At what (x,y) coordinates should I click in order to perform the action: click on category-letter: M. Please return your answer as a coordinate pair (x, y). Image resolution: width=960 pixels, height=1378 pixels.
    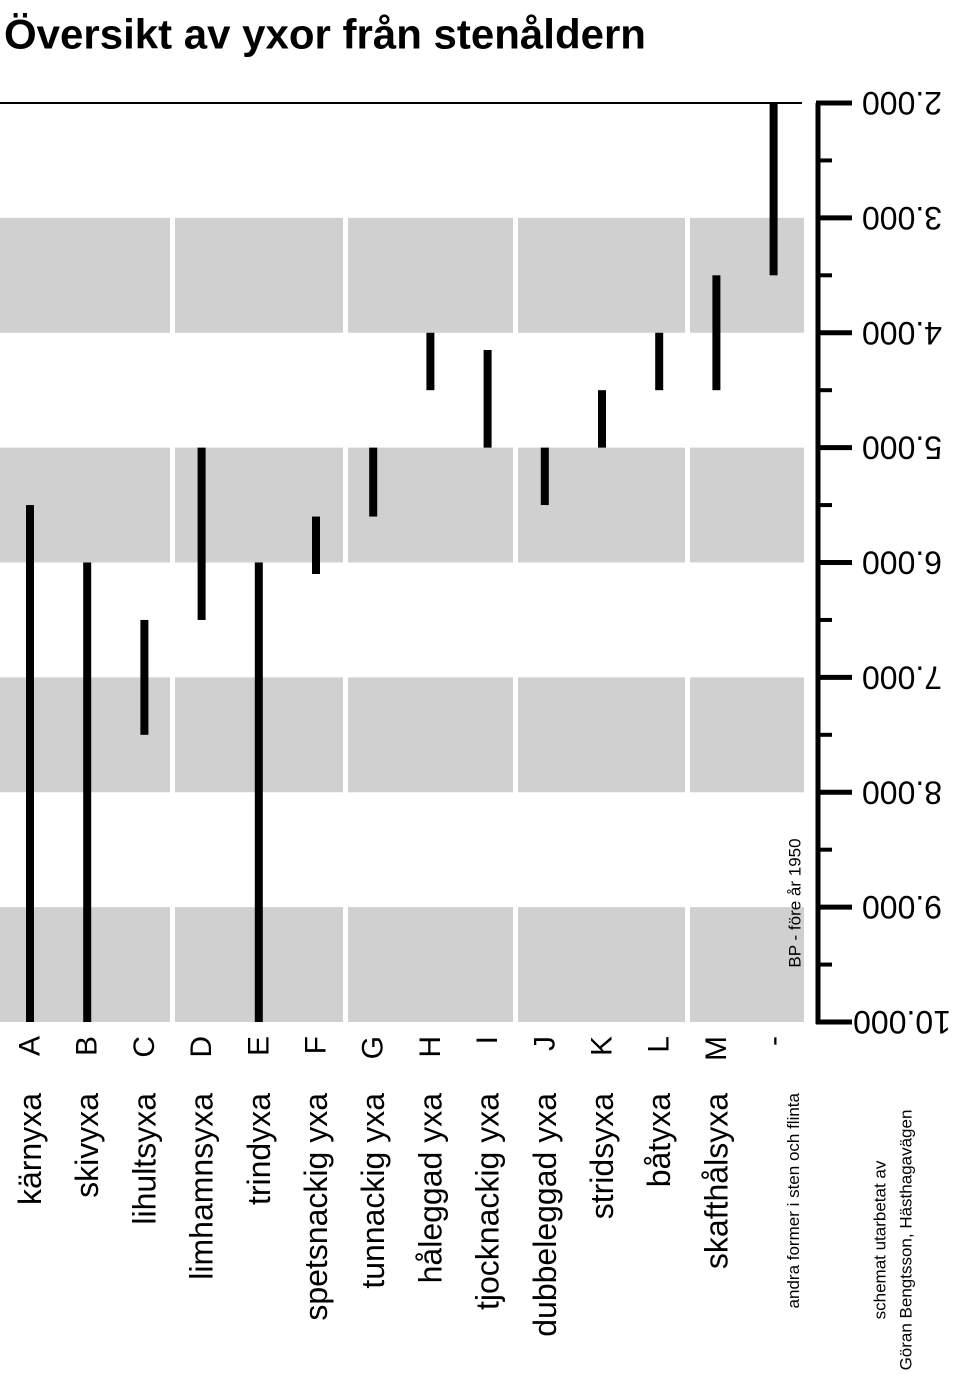
    Looking at the image, I should click on (716, 1048).